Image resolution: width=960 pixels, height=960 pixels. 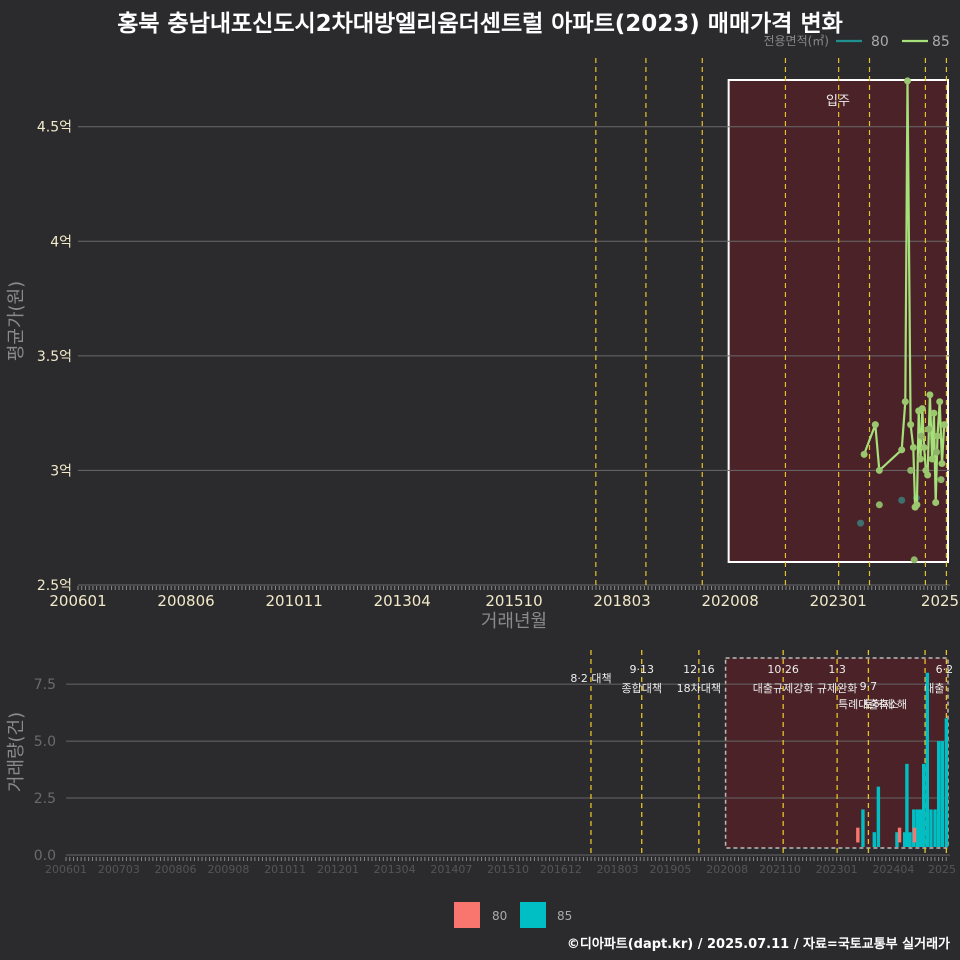 What do you see at coordinates (338, 869) in the screenshot?
I see `x-tick-label: 201201` at bounding box center [338, 869].